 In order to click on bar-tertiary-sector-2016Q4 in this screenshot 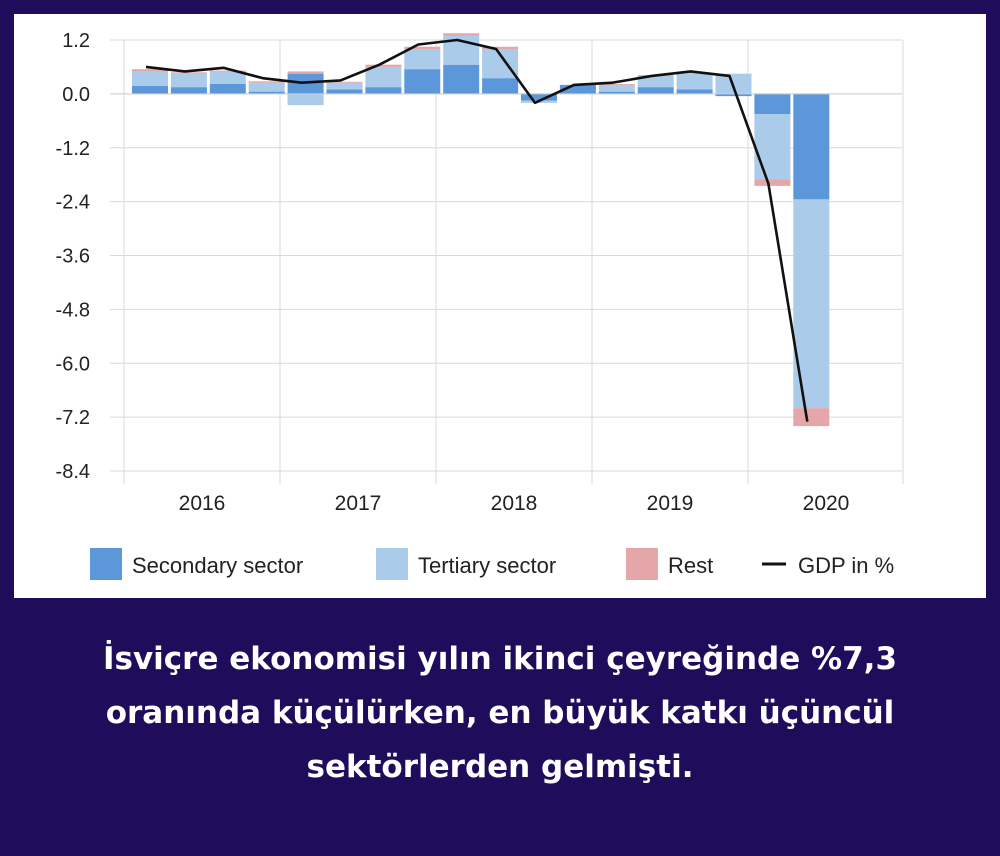, I will do `click(266, 87)`.